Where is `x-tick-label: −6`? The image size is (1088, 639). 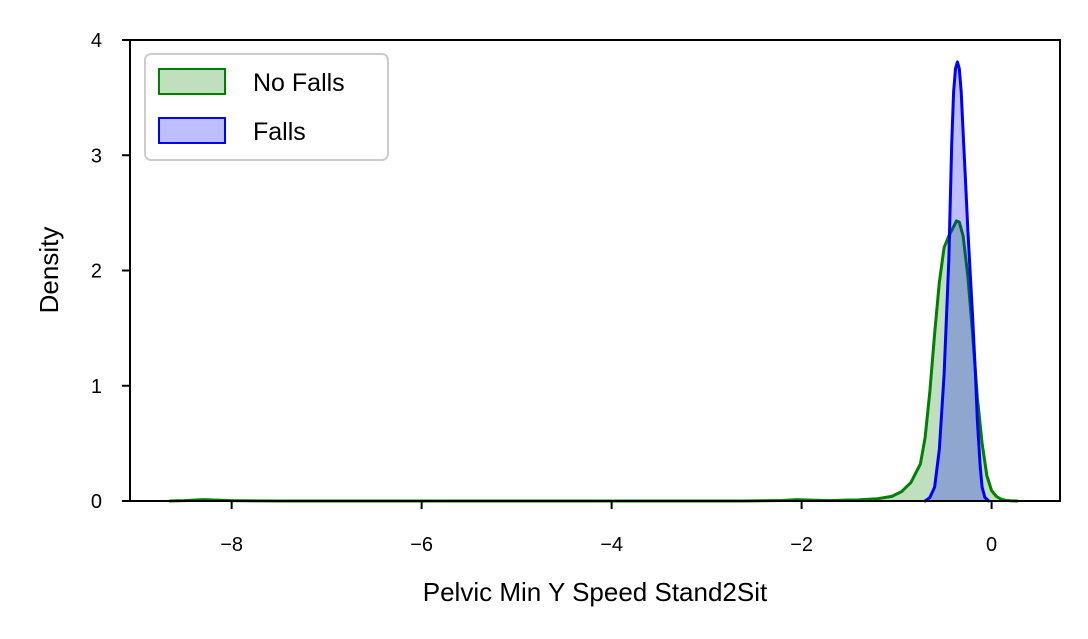
x-tick-label: −6 is located at coordinates (421, 545).